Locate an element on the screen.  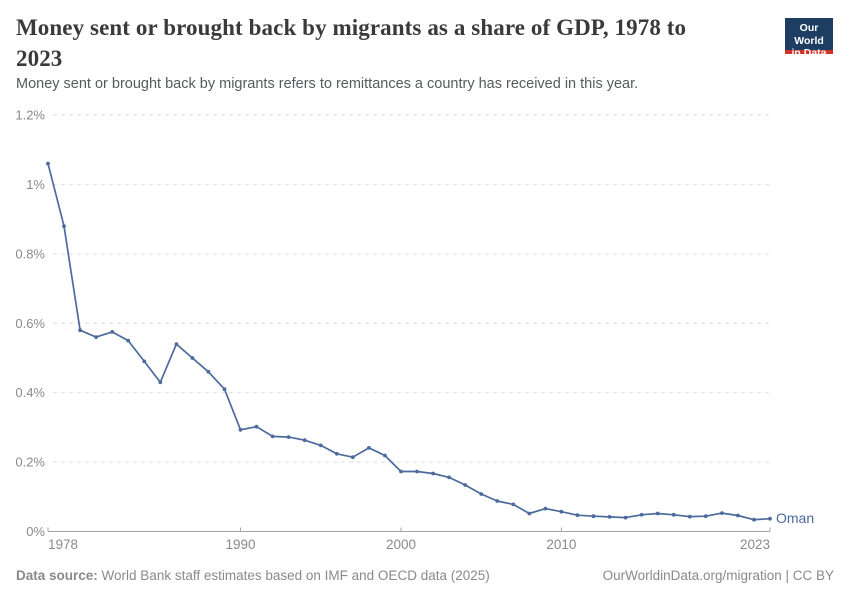
y-axis-tick-label: 0% is located at coordinates (35, 531).